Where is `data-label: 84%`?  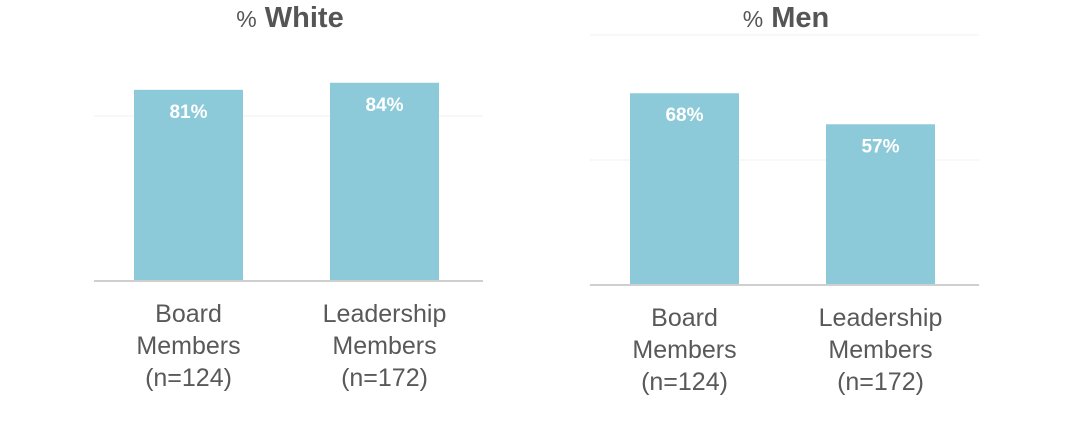 data-label: 84% is located at coordinates (384, 105).